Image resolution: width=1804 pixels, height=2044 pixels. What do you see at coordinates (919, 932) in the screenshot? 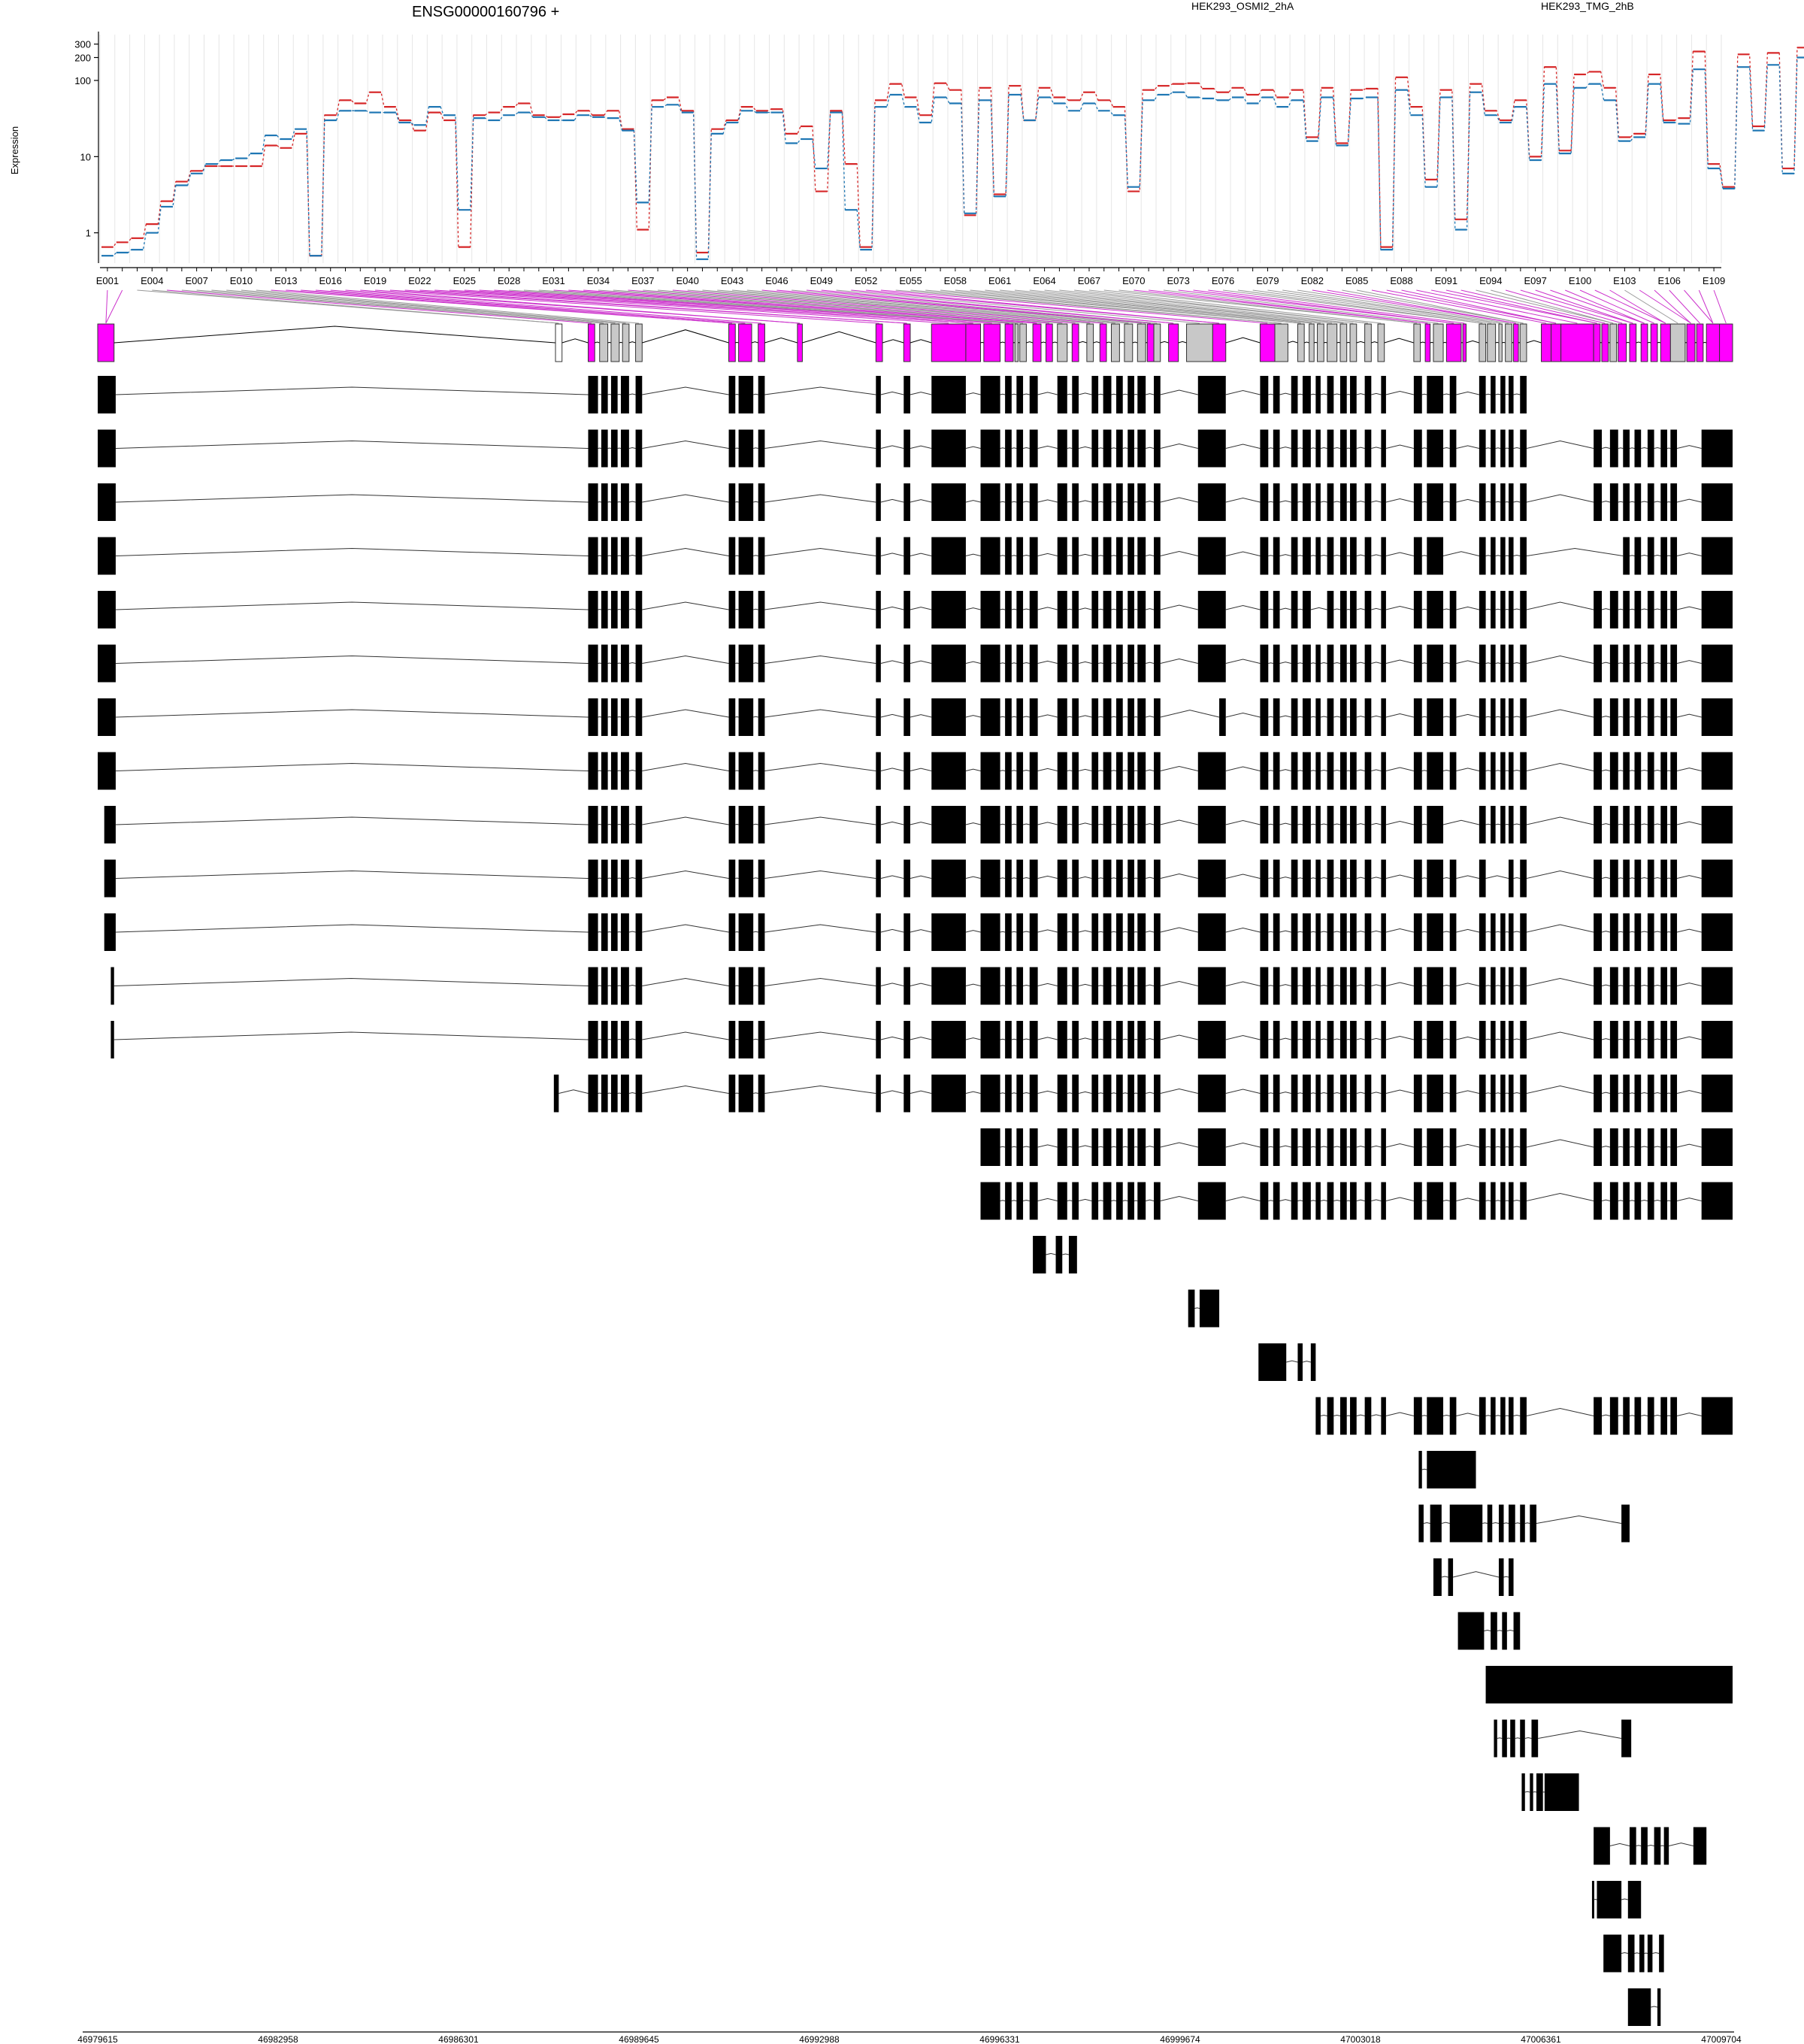
I see `transcript-model` at bounding box center [919, 932].